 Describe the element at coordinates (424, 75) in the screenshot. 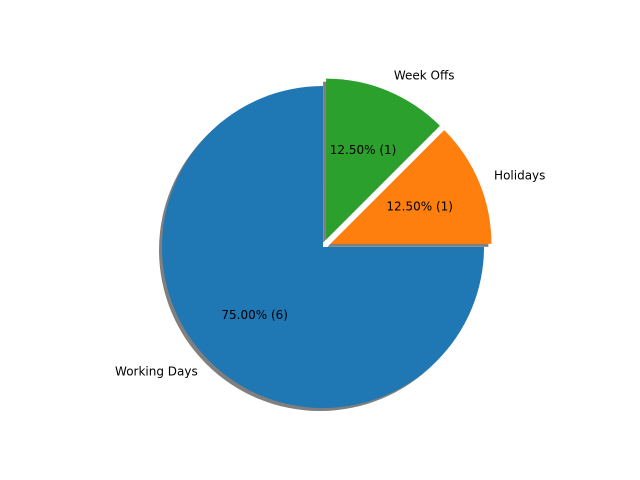

I see `slice-label-week-offs: Week Offs` at that location.